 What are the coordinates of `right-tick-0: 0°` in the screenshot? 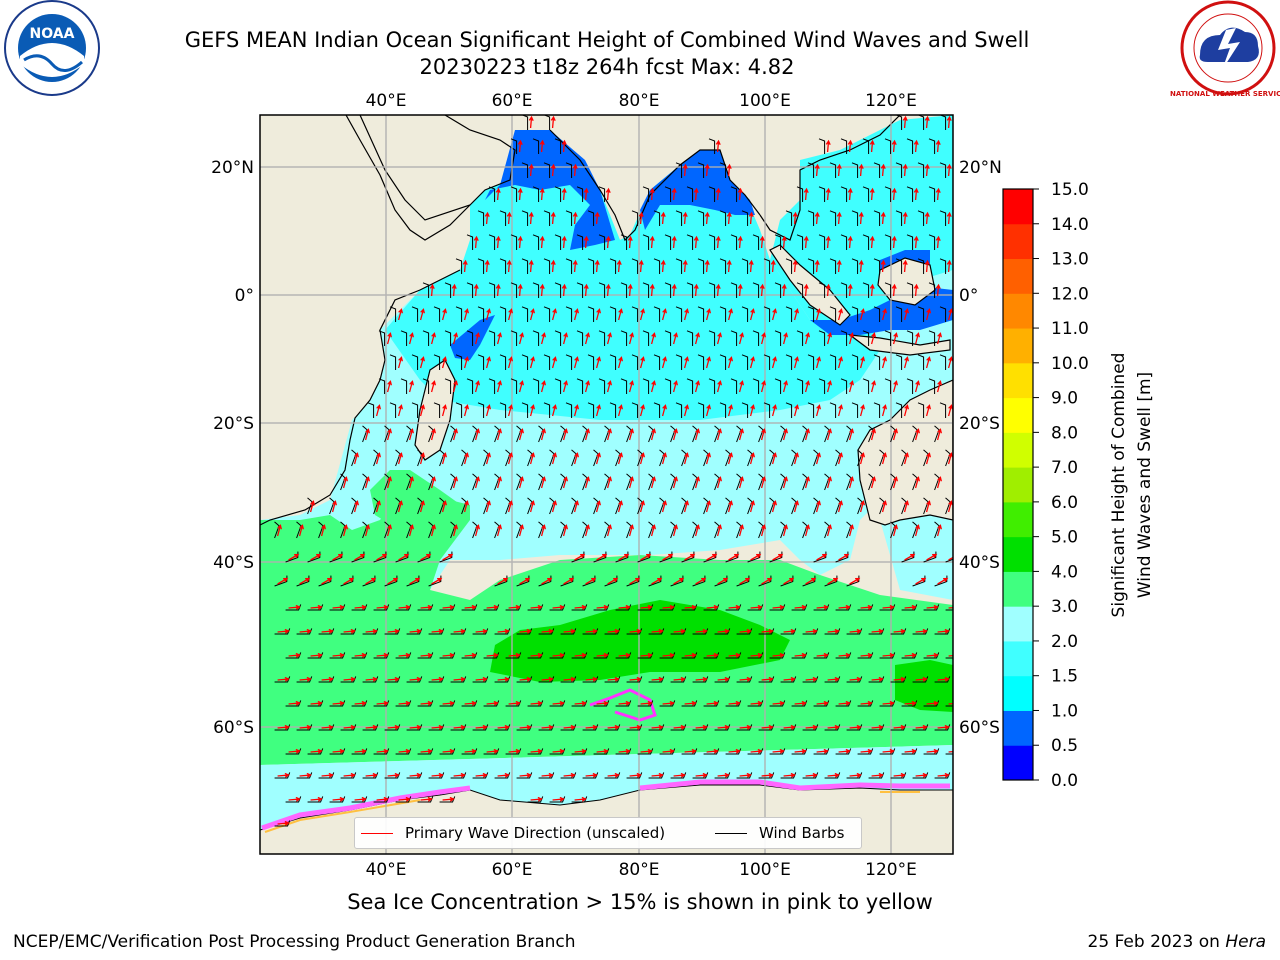 It's located at (968, 296).